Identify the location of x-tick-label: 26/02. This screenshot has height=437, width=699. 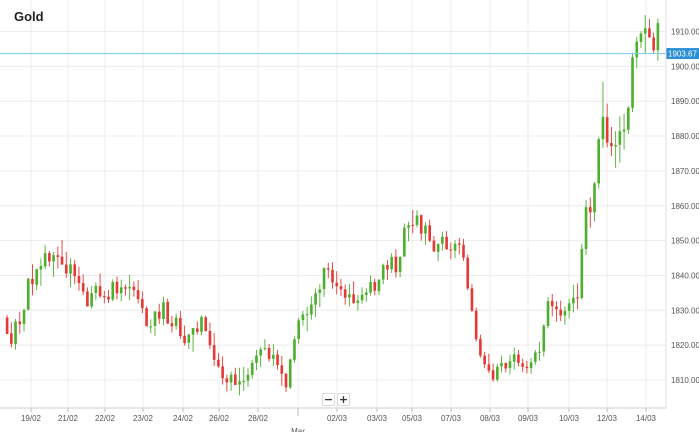
(219, 418).